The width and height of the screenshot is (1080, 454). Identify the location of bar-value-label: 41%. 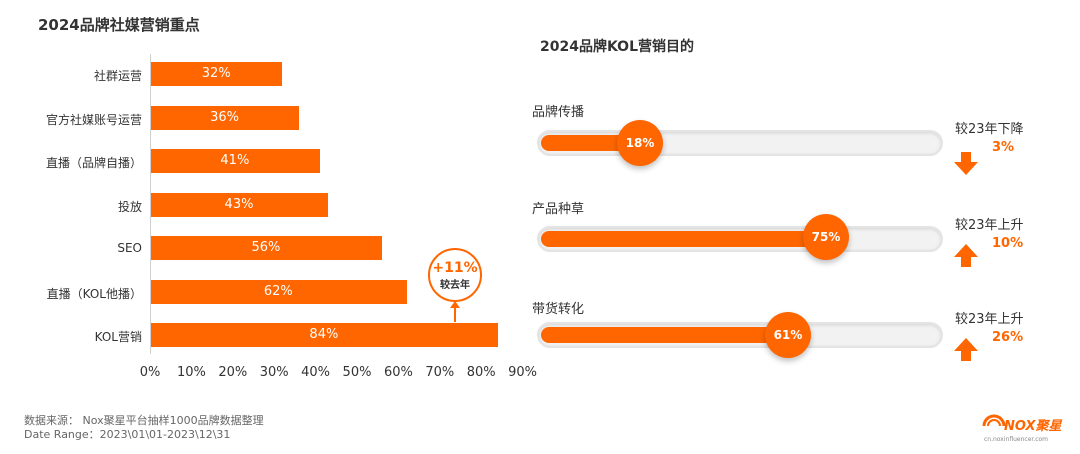
(235, 160).